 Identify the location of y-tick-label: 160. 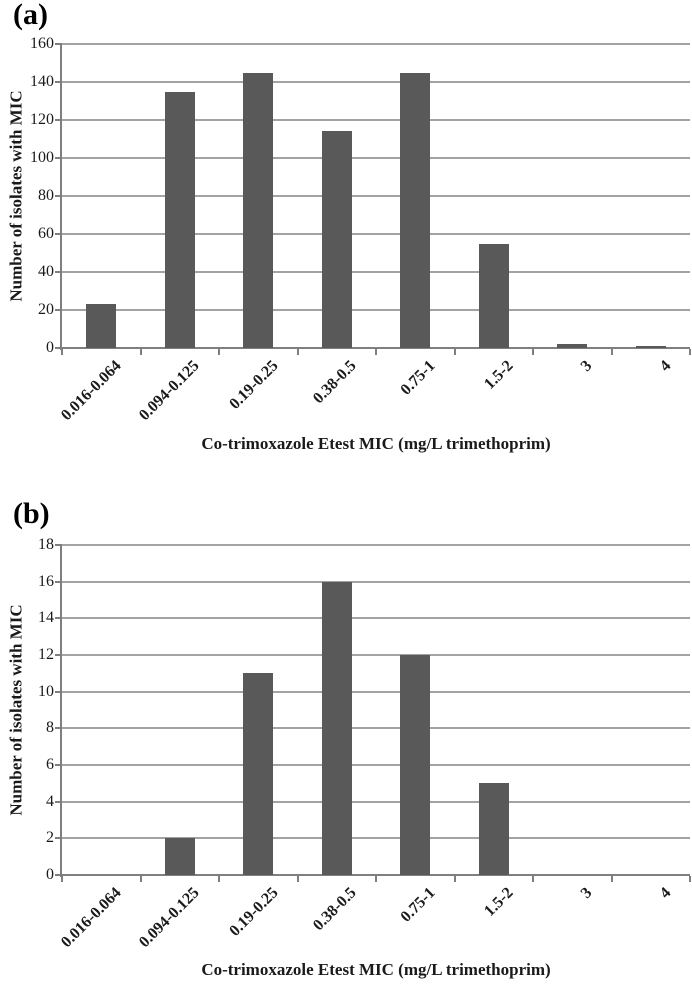
(42, 43).